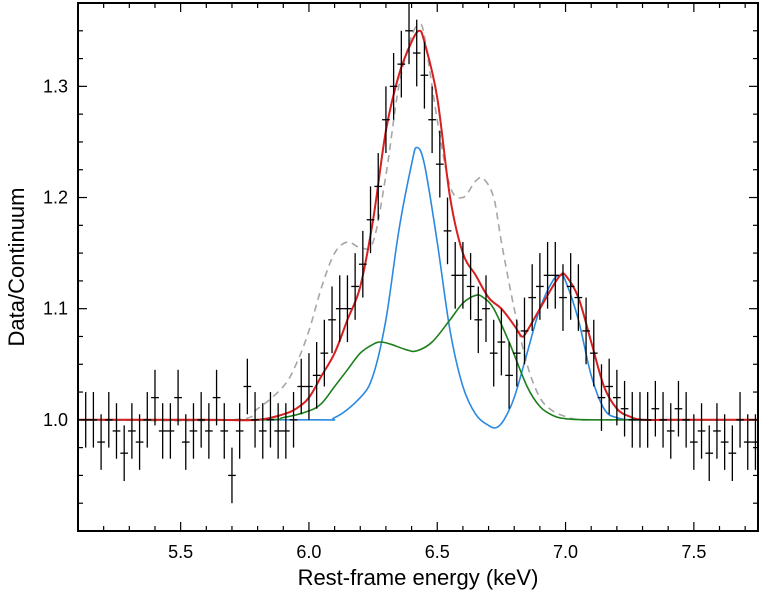 The image size is (763, 597). What do you see at coordinates (437, 552) in the screenshot?
I see `x-tick-label: 6.5` at bounding box center [437, 552].